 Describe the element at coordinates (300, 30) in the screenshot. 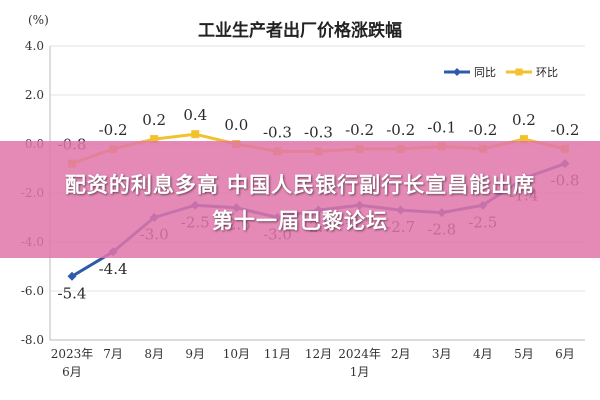

I see `chart-title: 工业生产者出厂价格涨跌幅` at that location.